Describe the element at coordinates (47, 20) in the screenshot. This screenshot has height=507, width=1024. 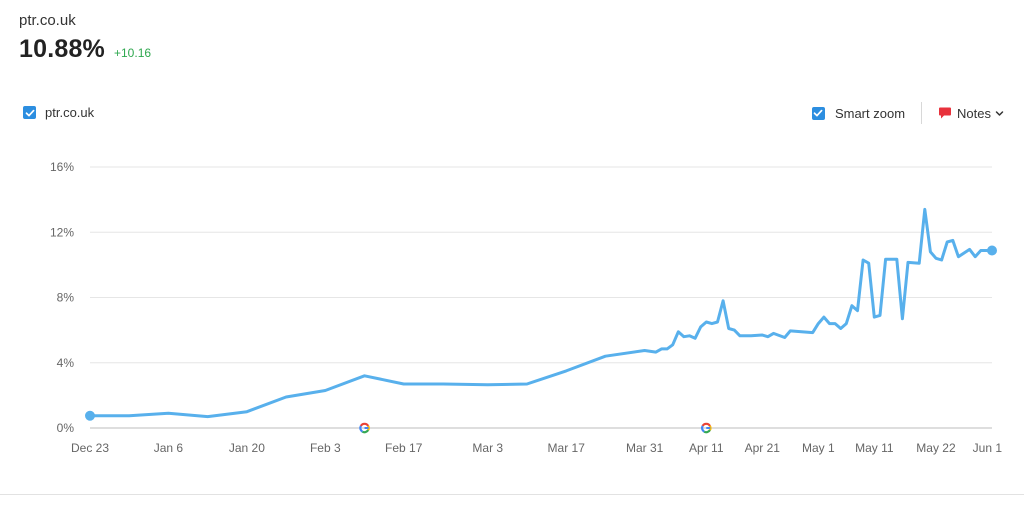
I see `domain-title: ptr.co.uk` at that location.